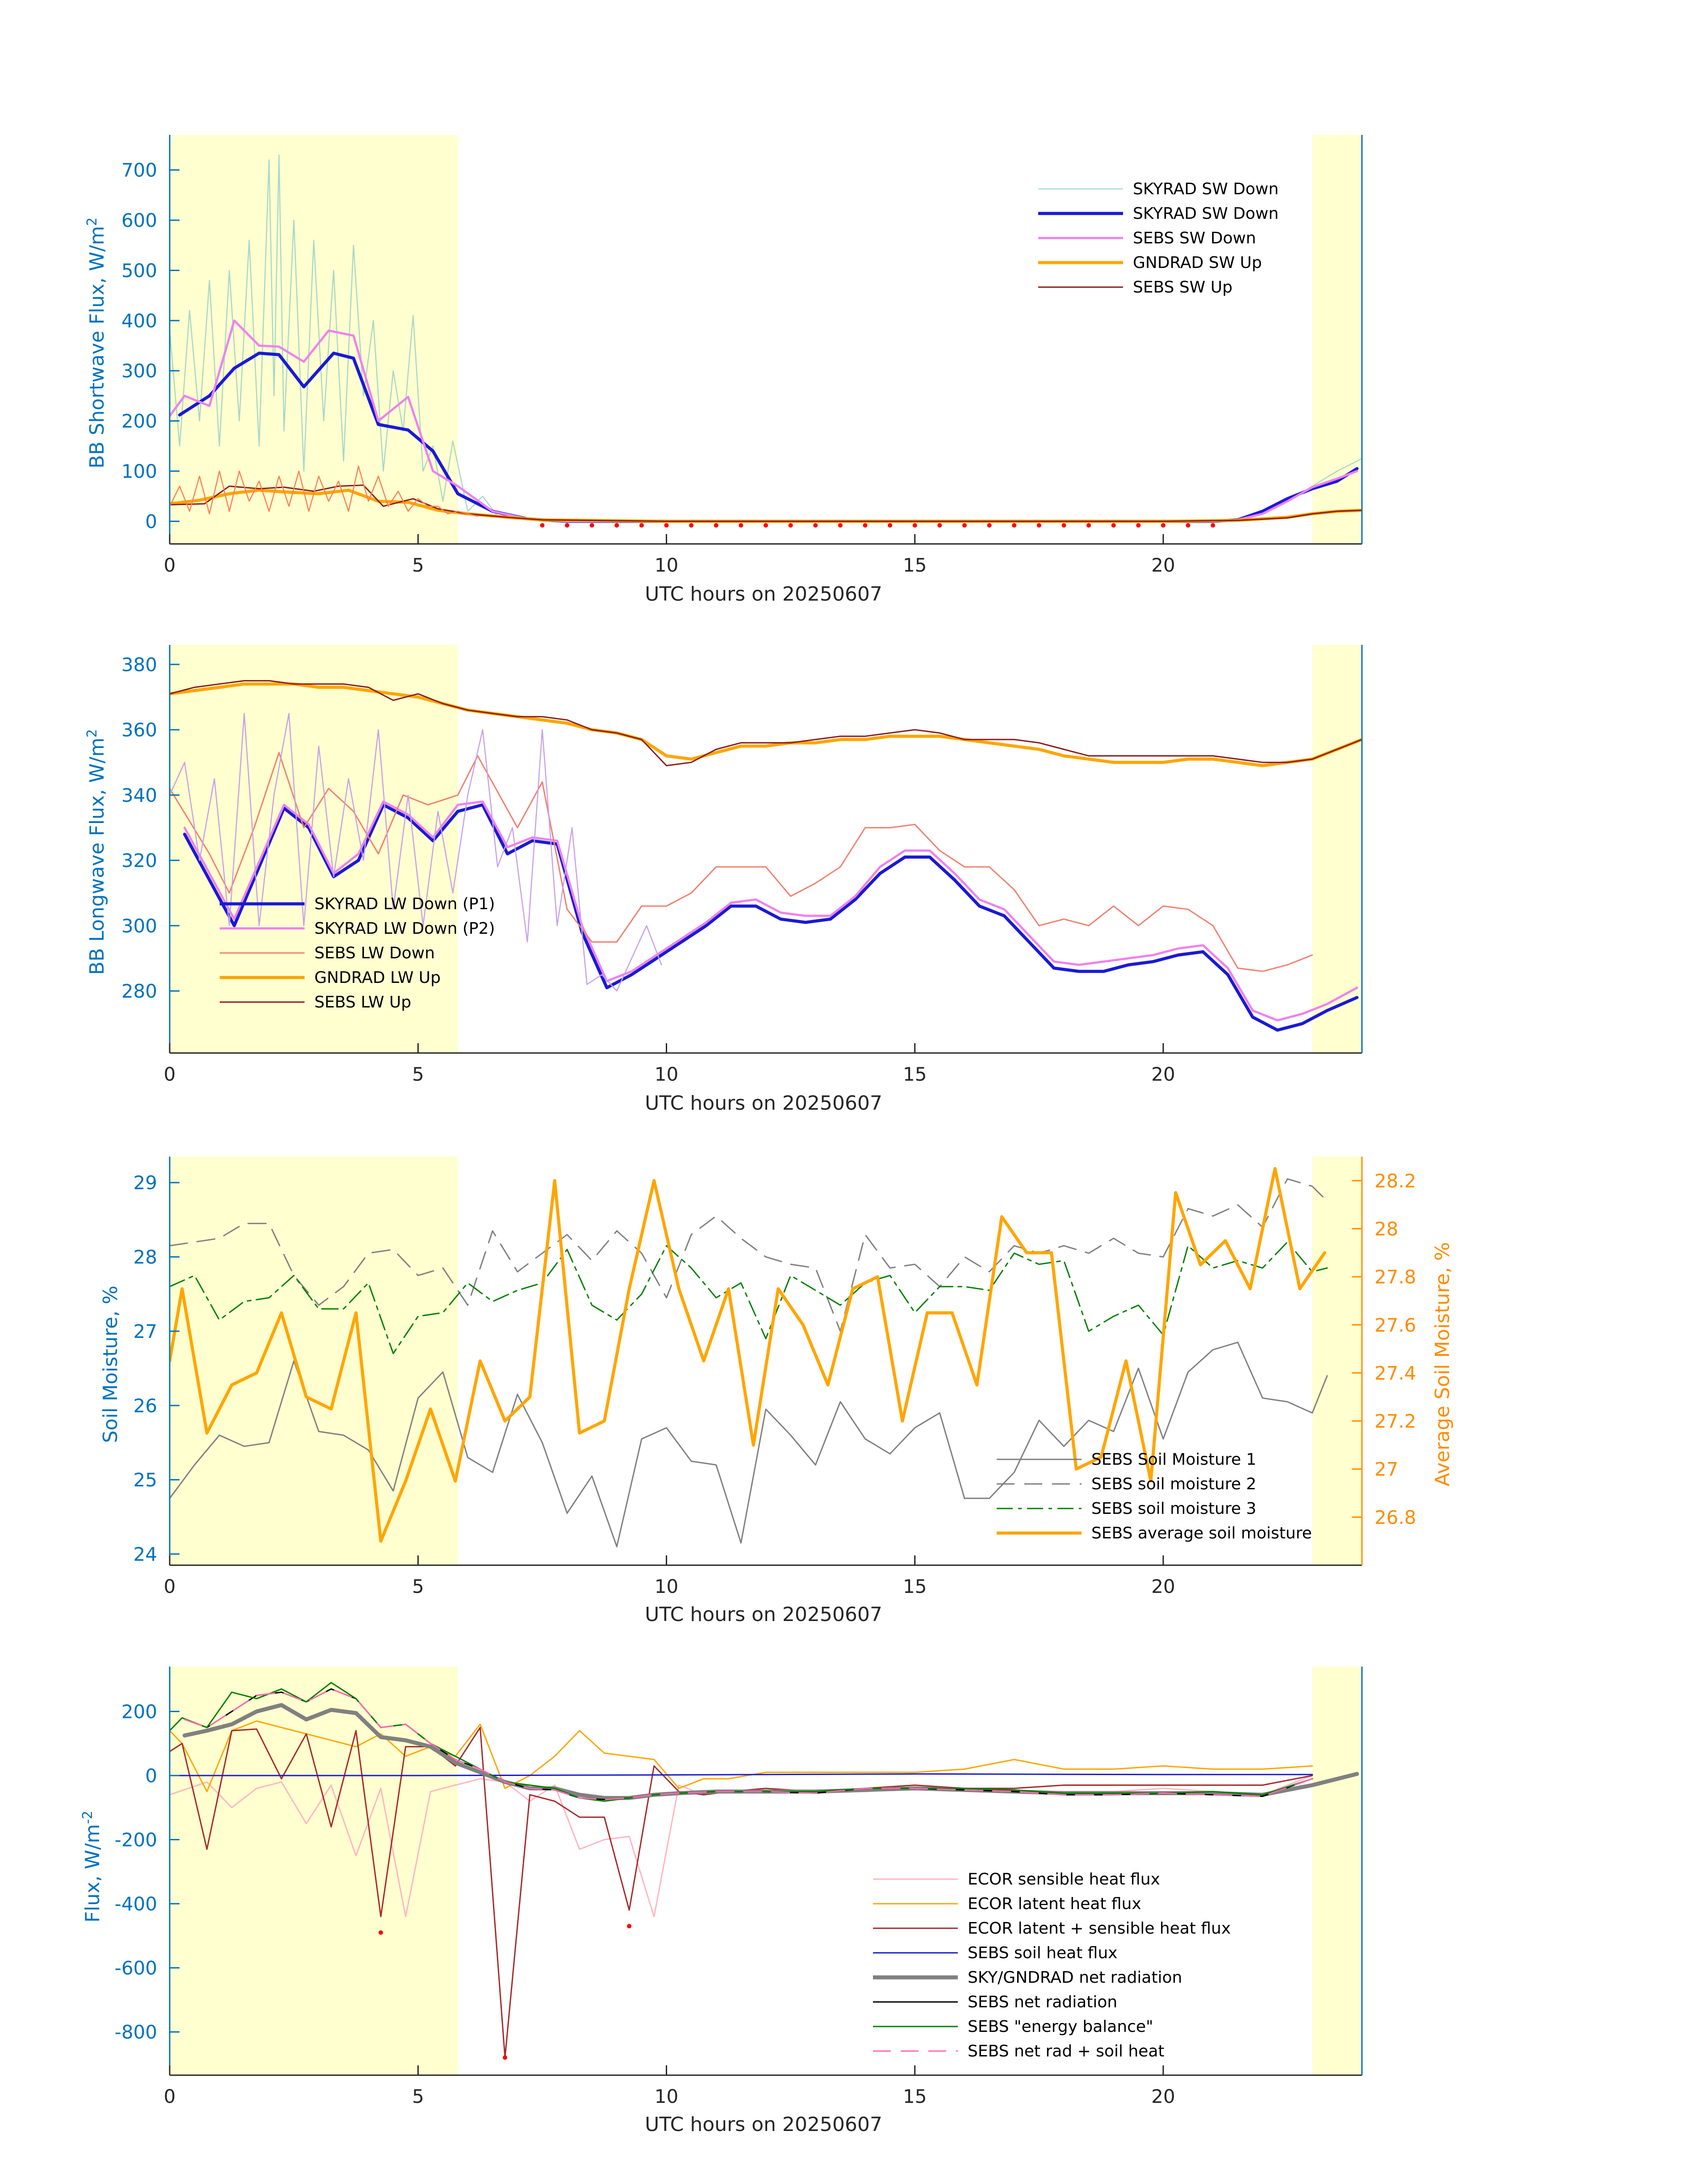  I want to click on legend-label: SEBS SW Up, so click(1182, 287).